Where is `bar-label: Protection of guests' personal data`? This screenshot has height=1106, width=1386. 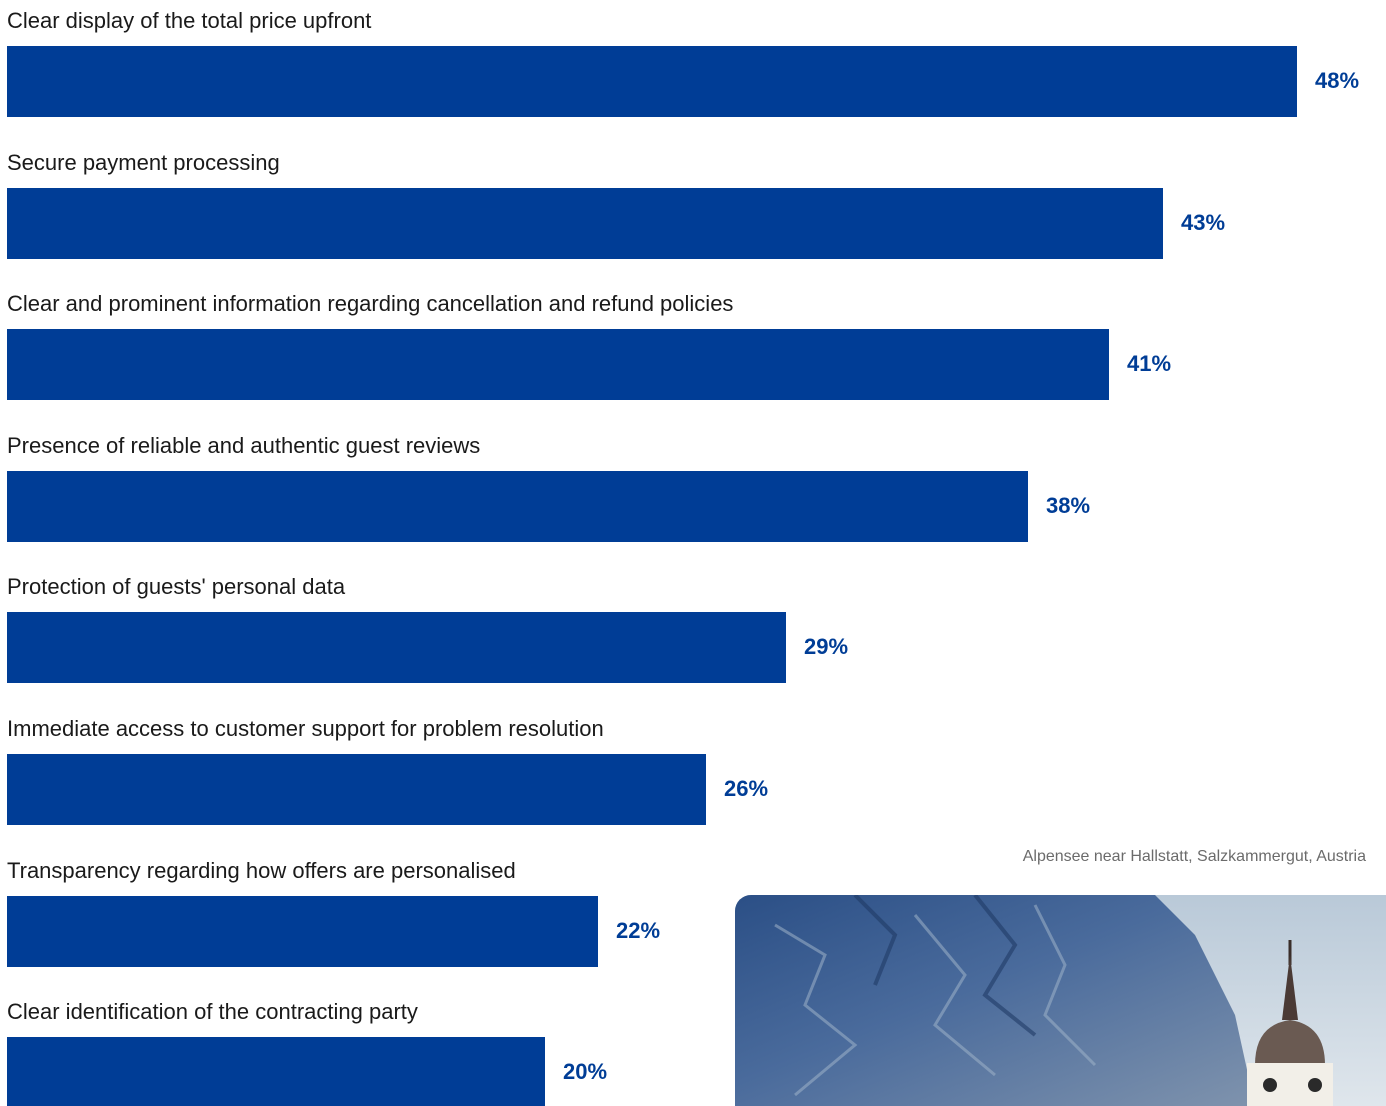 bar-label: Protection of guests' personal data is located at coordinates (176, 587).